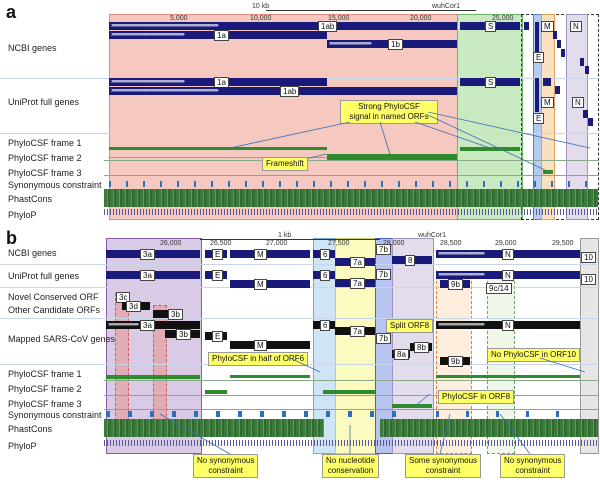  What do you see at coordinates (283, 26) in the screenshot?
I see `gene-1ab-ncbi` at bounding box center [283, 26].